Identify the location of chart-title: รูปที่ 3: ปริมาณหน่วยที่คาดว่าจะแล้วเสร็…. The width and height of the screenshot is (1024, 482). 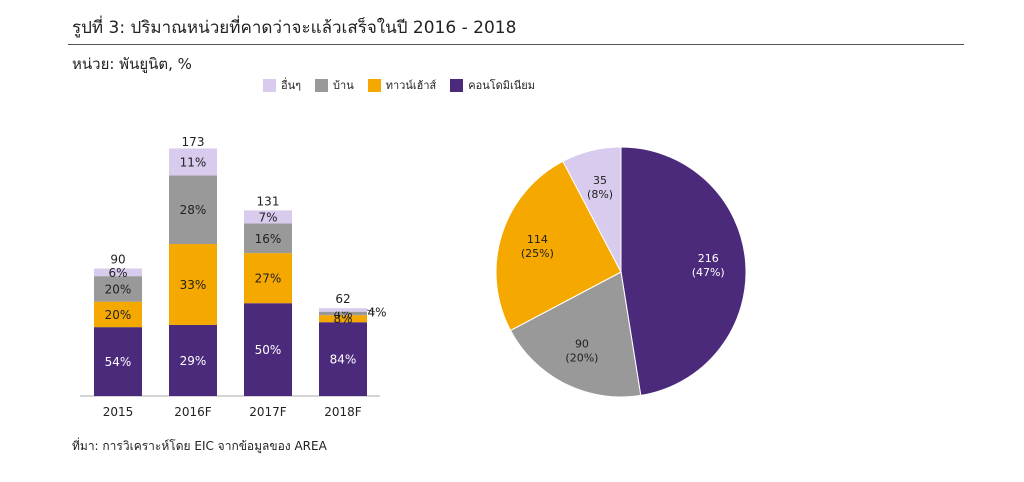
(294, 28).